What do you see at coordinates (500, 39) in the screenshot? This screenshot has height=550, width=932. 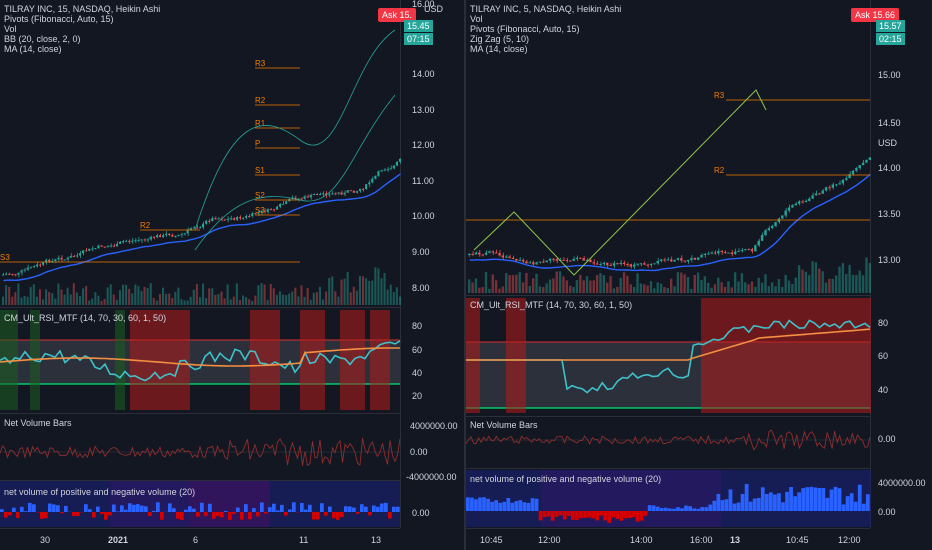 I see `right-legend-item: Zig Zag (5, 10)` at bounding box center [500, 39].